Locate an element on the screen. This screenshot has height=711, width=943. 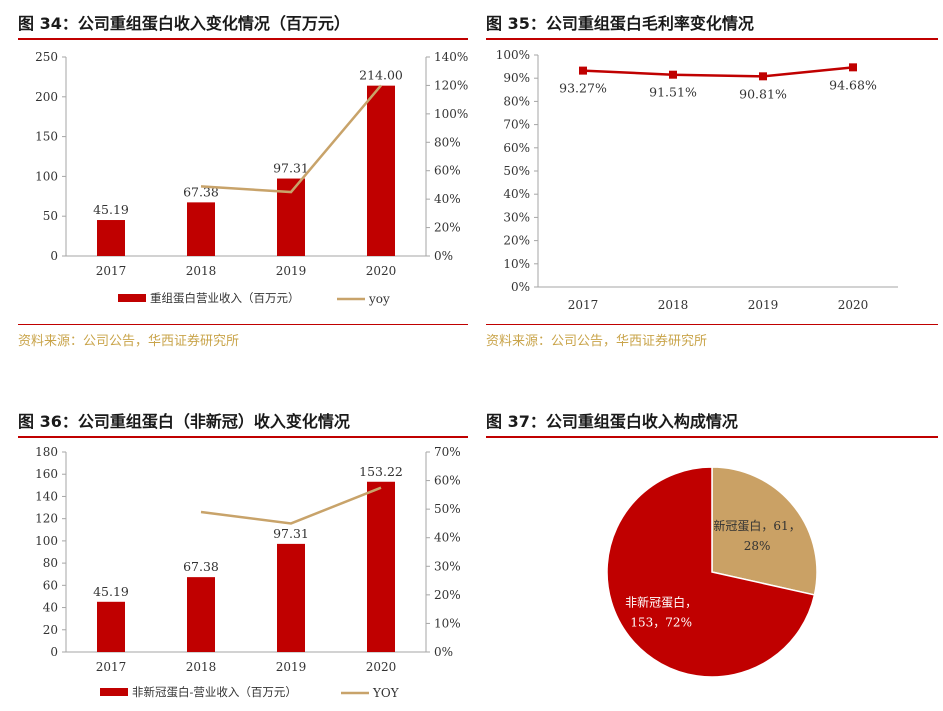
figure-37-title: 图 37：公司重组蛋白收入构成情况 is located at coordinates (612, 421).